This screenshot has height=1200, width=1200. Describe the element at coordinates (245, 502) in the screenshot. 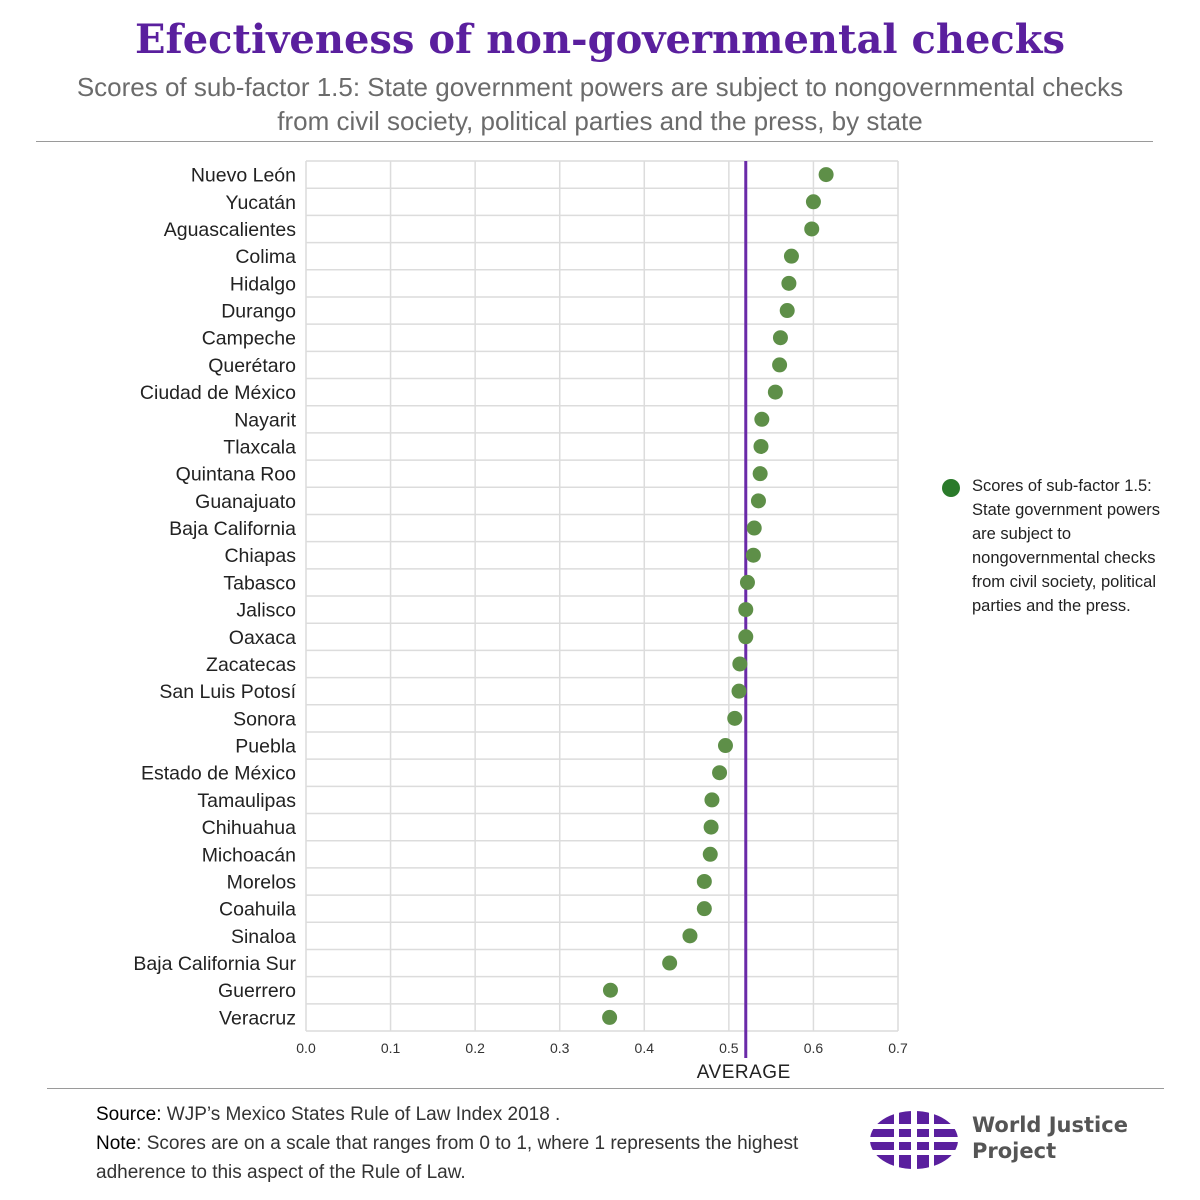

I see `state-label: Guanajuato` at that location.